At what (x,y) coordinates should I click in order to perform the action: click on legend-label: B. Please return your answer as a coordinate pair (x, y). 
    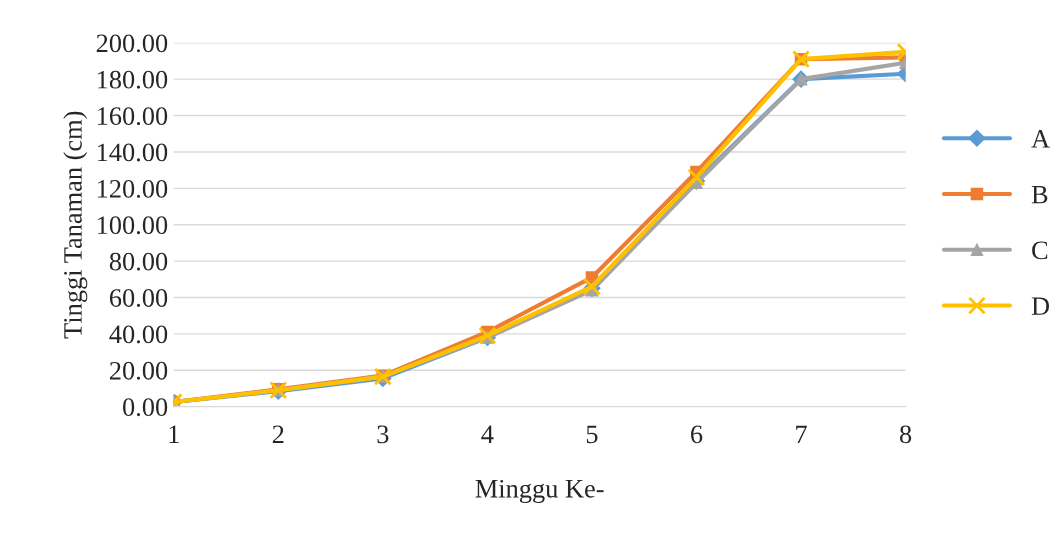
    Looking at the image, I should click on (1039, 194).